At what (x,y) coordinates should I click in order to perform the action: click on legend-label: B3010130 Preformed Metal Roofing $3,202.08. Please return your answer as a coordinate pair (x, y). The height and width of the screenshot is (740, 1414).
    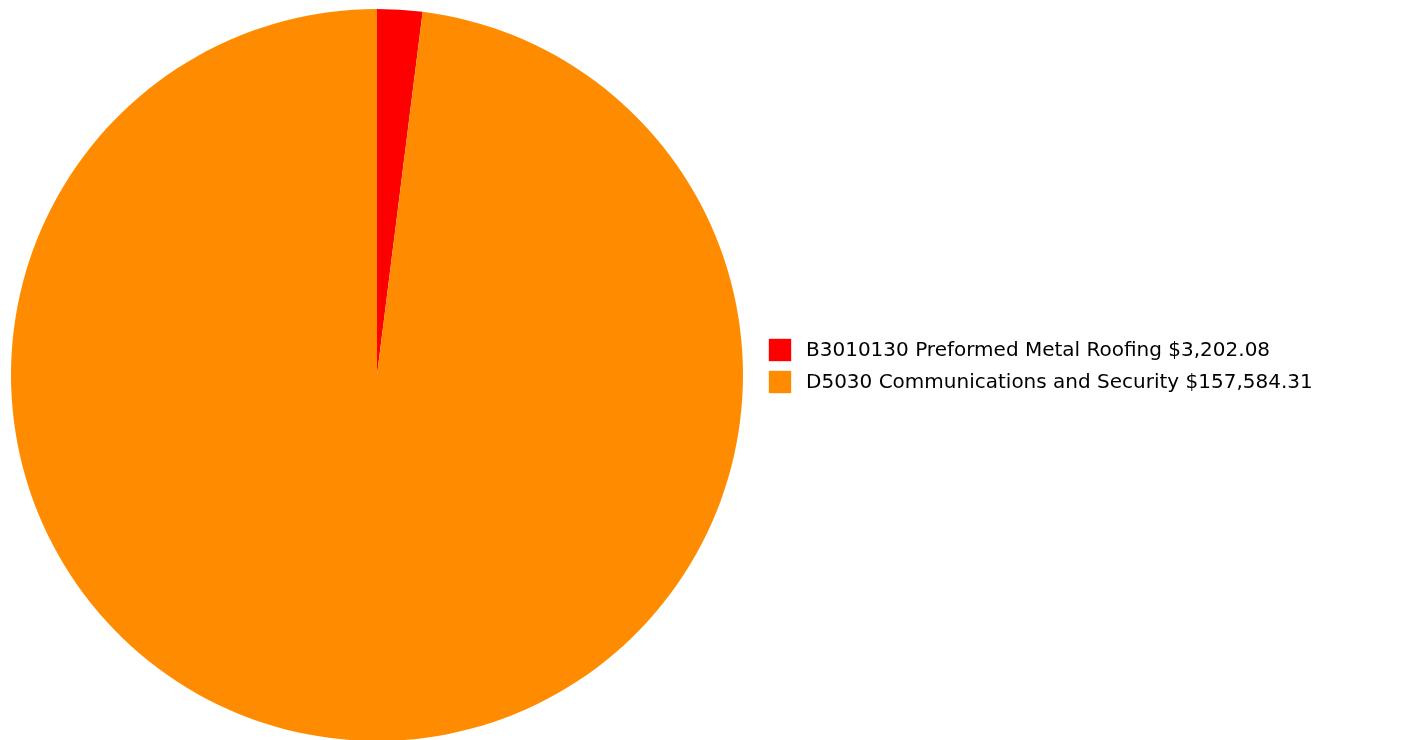
    Looking at the image, I should click on (1038, 349).